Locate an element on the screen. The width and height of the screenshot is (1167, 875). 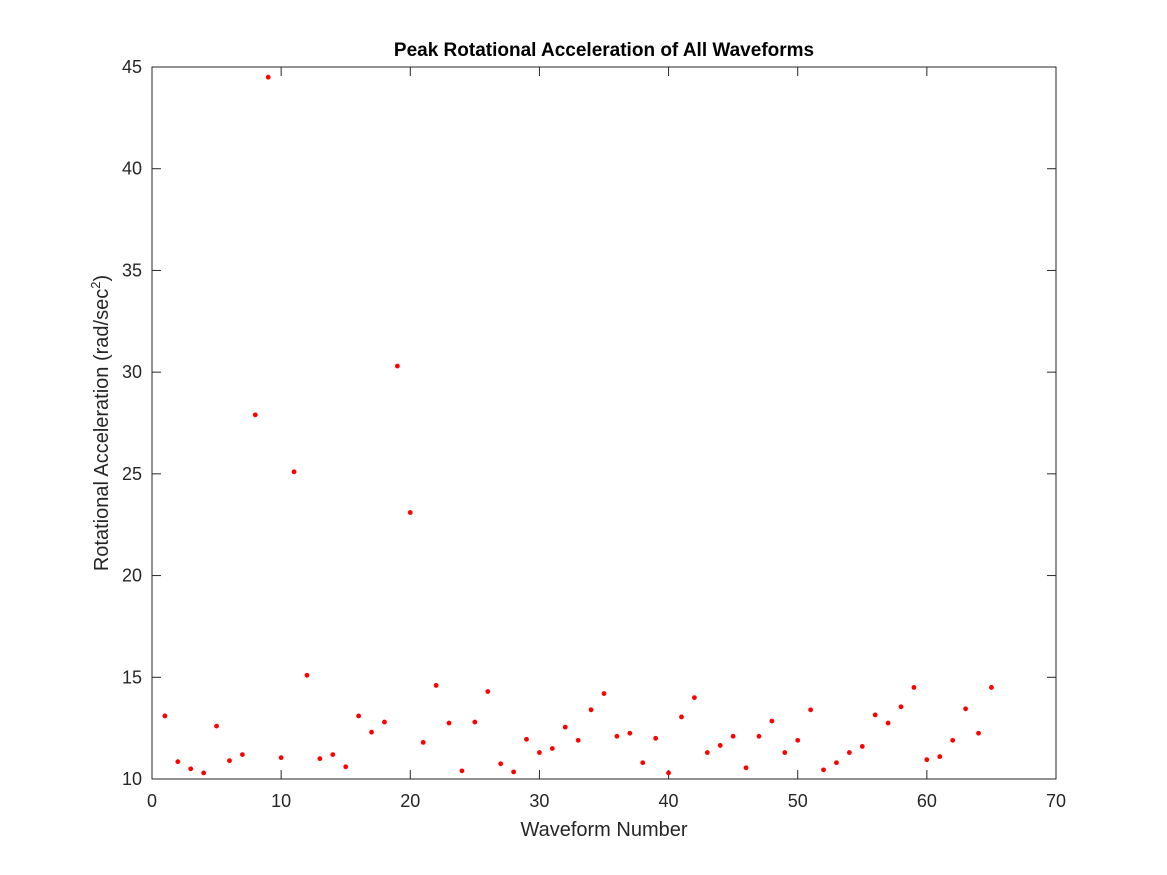
y-tick-label: 40 is located at coordinates (132, 169).